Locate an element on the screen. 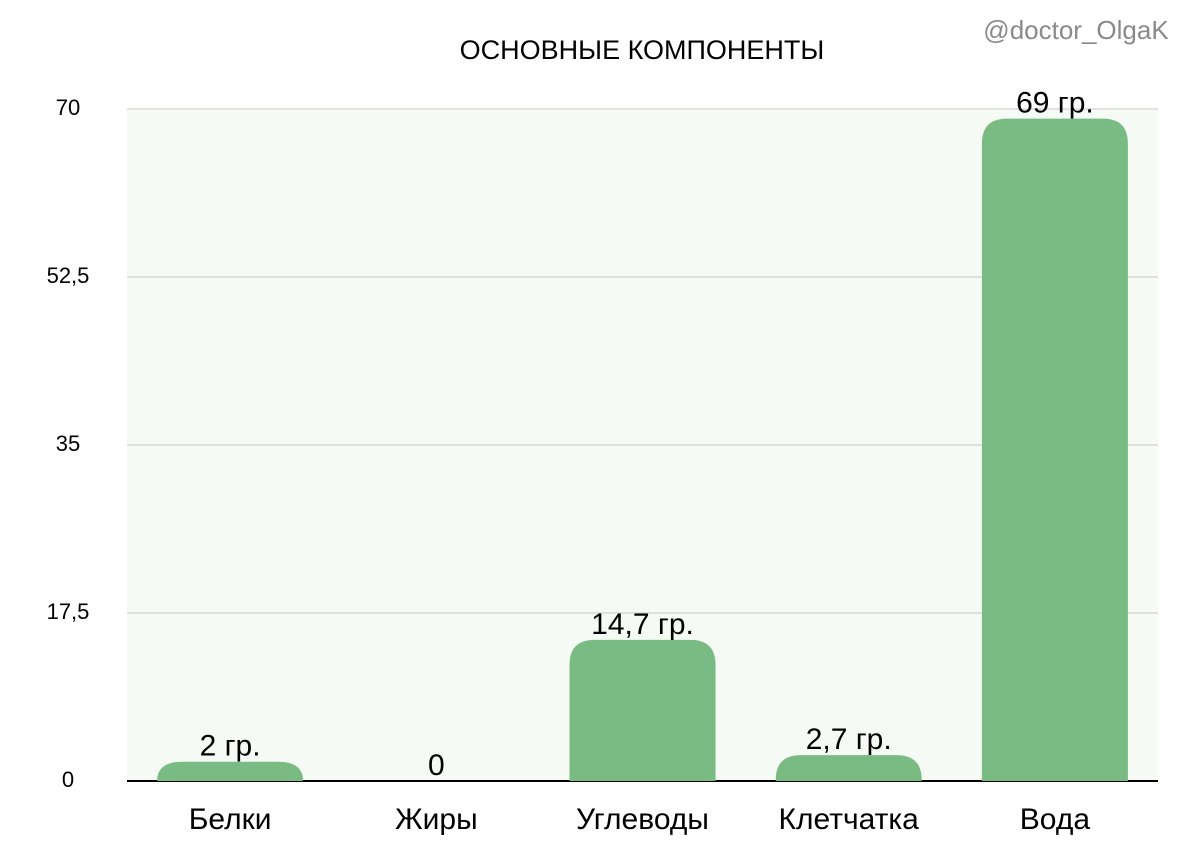 The image size is (1200, 857). y-tick-label: 35 is located at coordinates (68, 443).